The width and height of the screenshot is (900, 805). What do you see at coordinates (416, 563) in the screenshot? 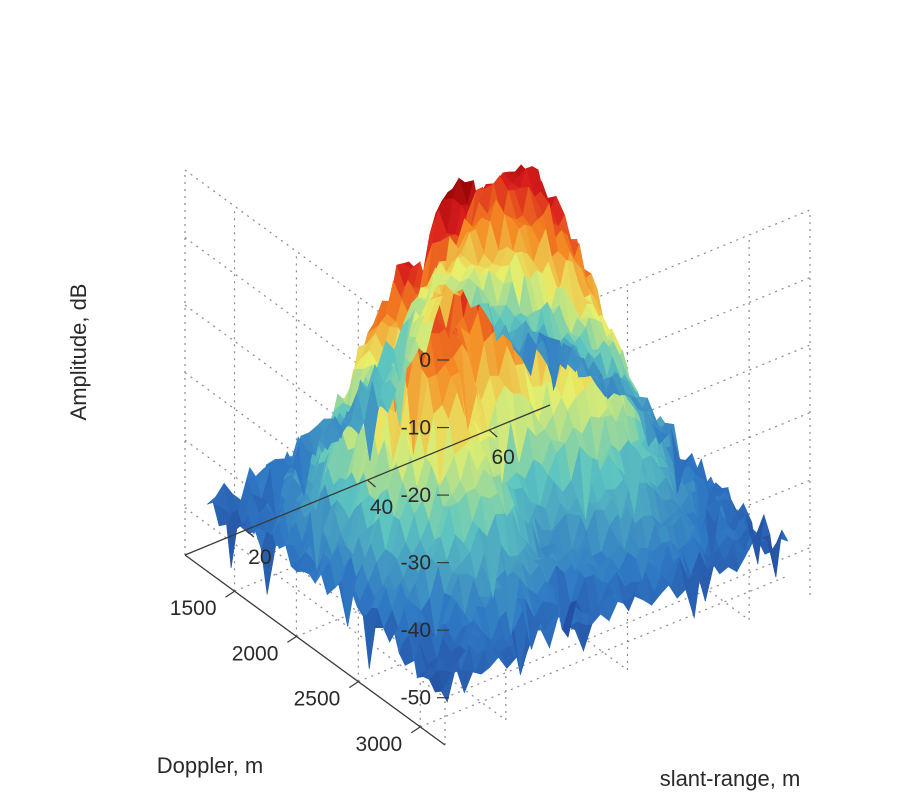
I see `z-tick-label: -30` at bounding box center [416, 563].